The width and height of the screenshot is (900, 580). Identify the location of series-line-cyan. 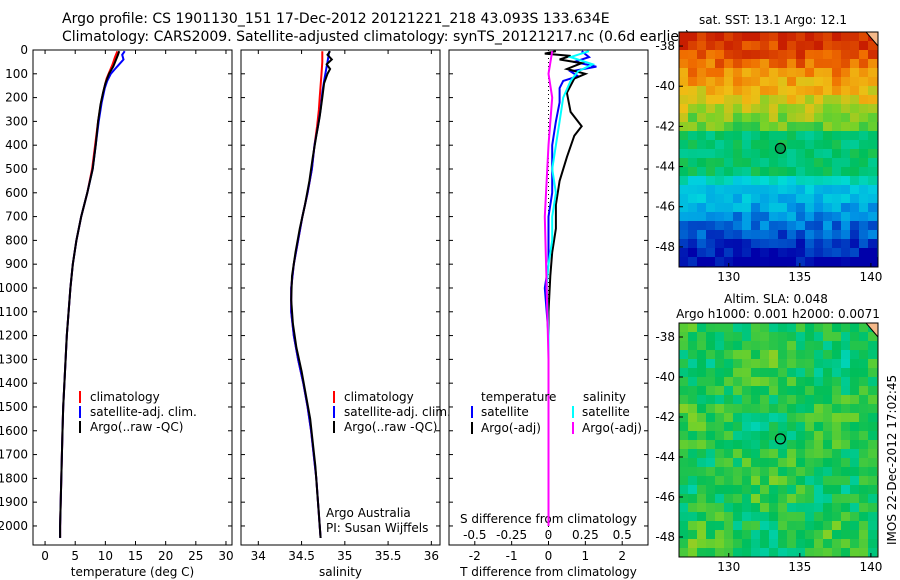
(570, 288).